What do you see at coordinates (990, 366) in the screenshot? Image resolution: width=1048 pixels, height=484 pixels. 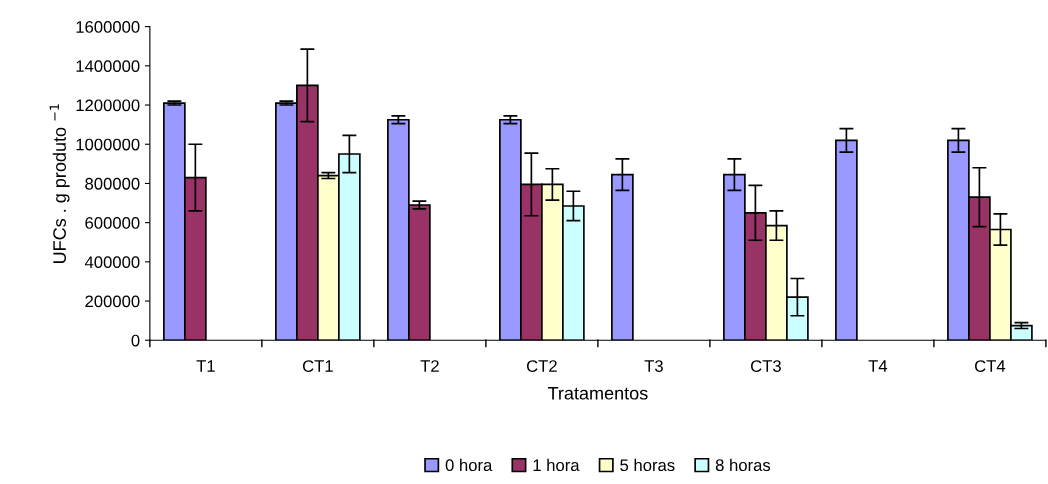 I see `x-tick-label: CT4` at bounding box center [990, 366].